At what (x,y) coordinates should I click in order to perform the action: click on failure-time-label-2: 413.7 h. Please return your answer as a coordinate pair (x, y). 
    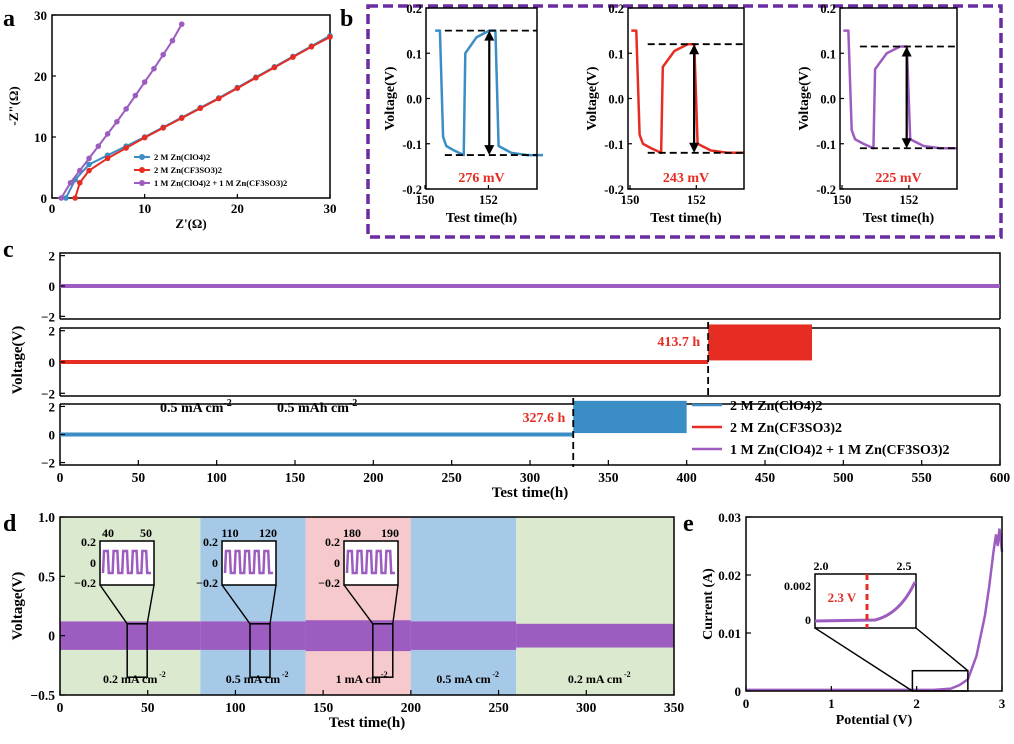
    Looking at the image, I should click on (678, 342).